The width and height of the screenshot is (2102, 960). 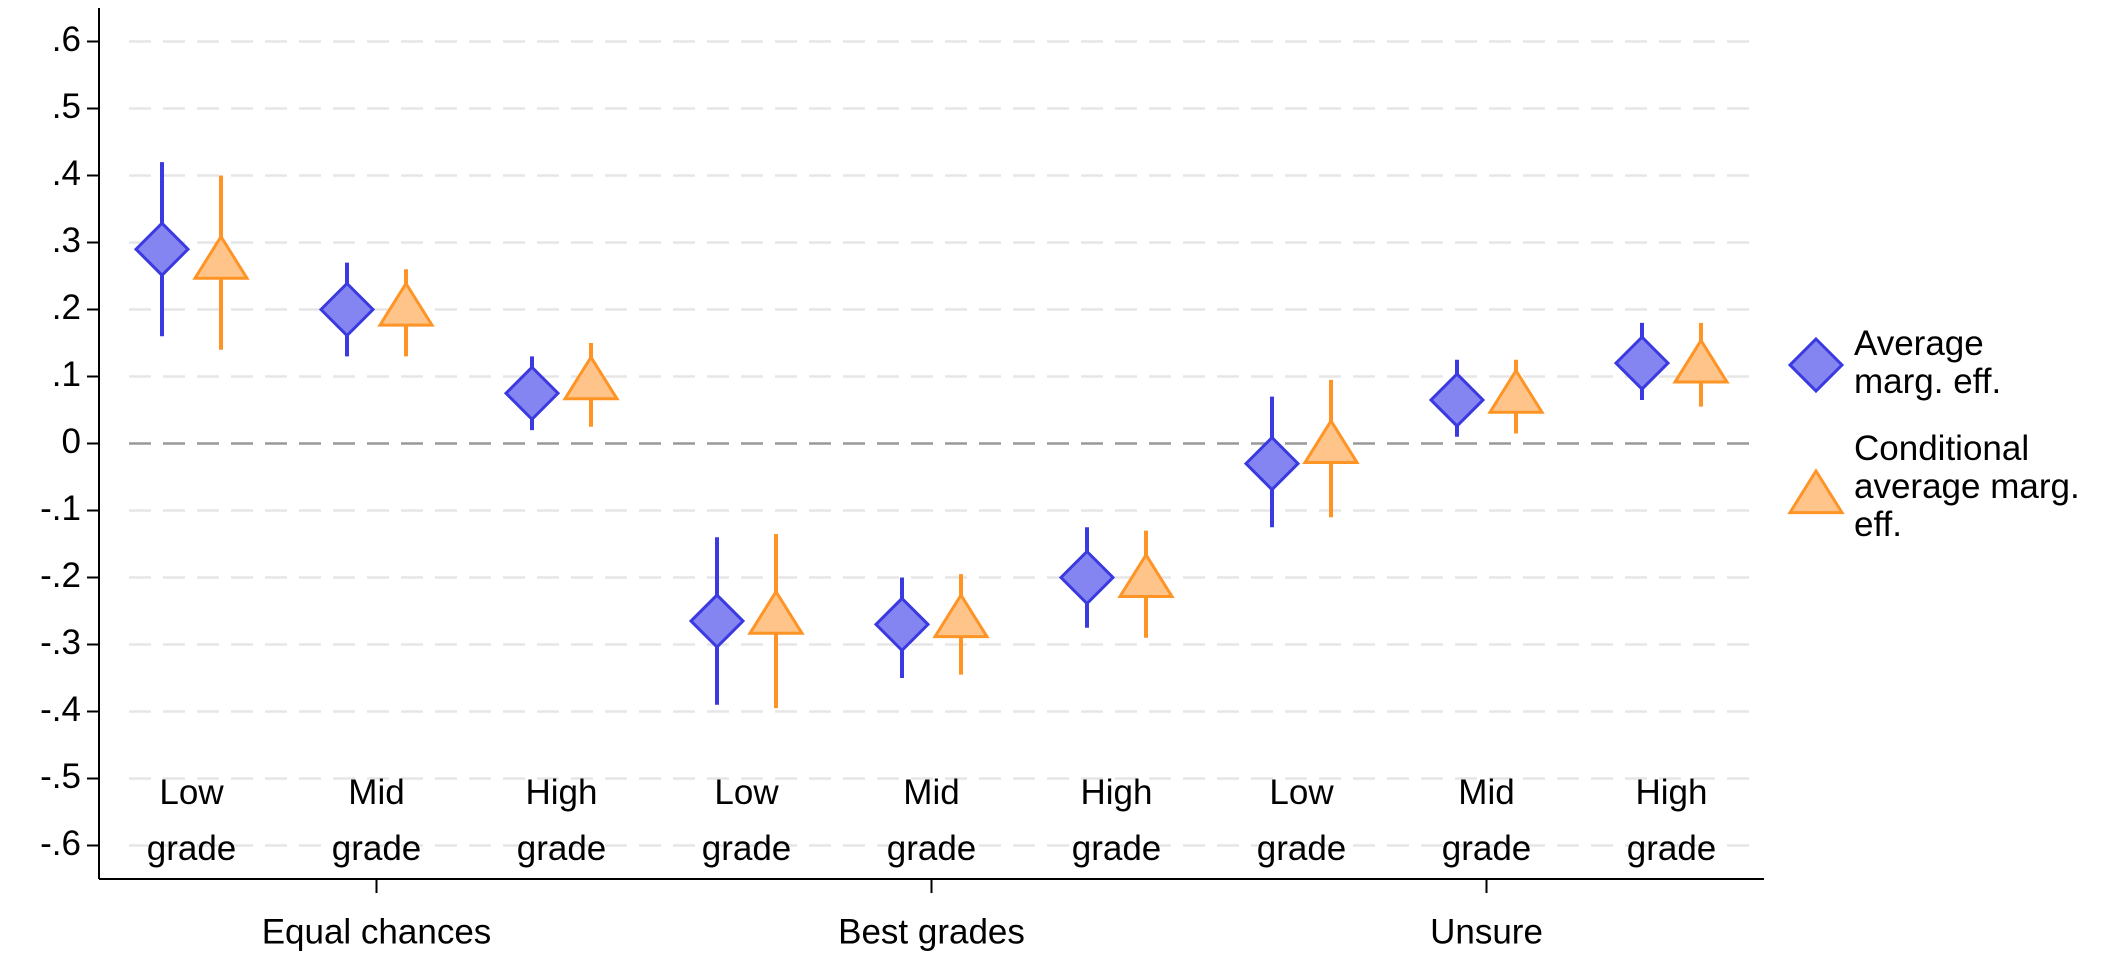 I want to click on y-tick-label: .1, so click(x=66, y=374).